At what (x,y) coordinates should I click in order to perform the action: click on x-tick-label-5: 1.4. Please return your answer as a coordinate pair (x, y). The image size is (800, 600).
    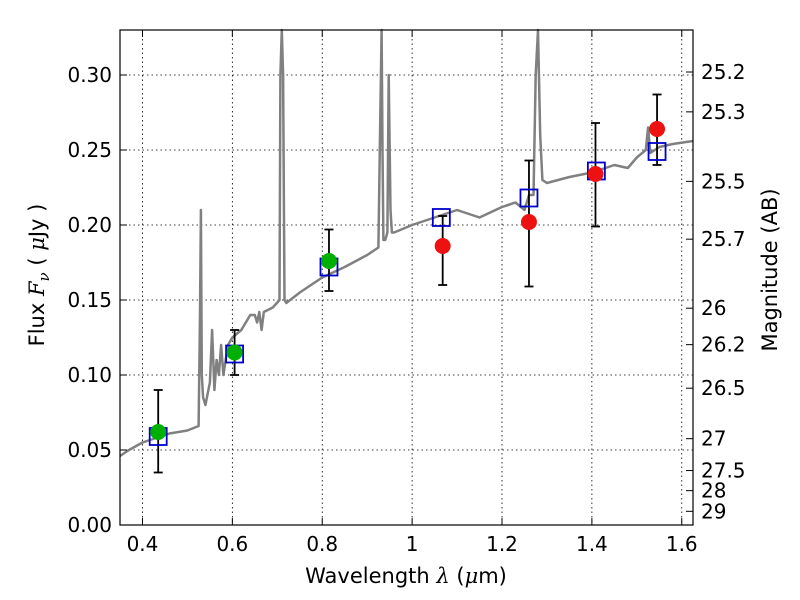
    Looking at the image, I should click on (592, 544).